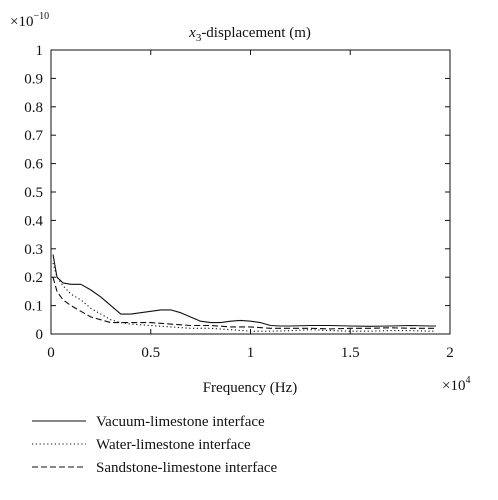 The image size is (498, 500). Describe the element at coordinates (33, 193) in the screenshot. I see `y-tick-label: 0.5` at that location.